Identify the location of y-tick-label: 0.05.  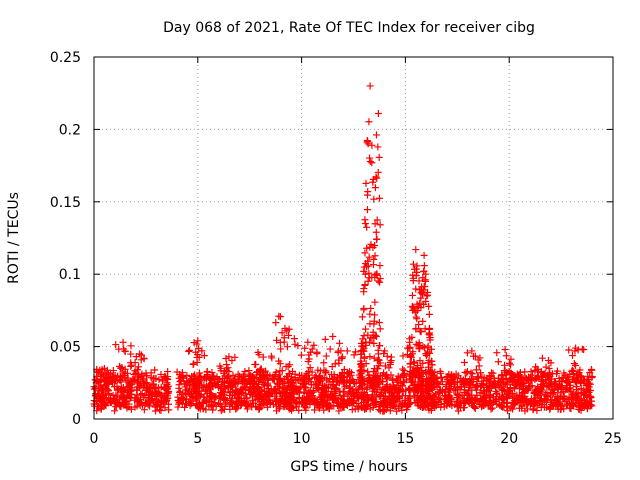
(65, 348).